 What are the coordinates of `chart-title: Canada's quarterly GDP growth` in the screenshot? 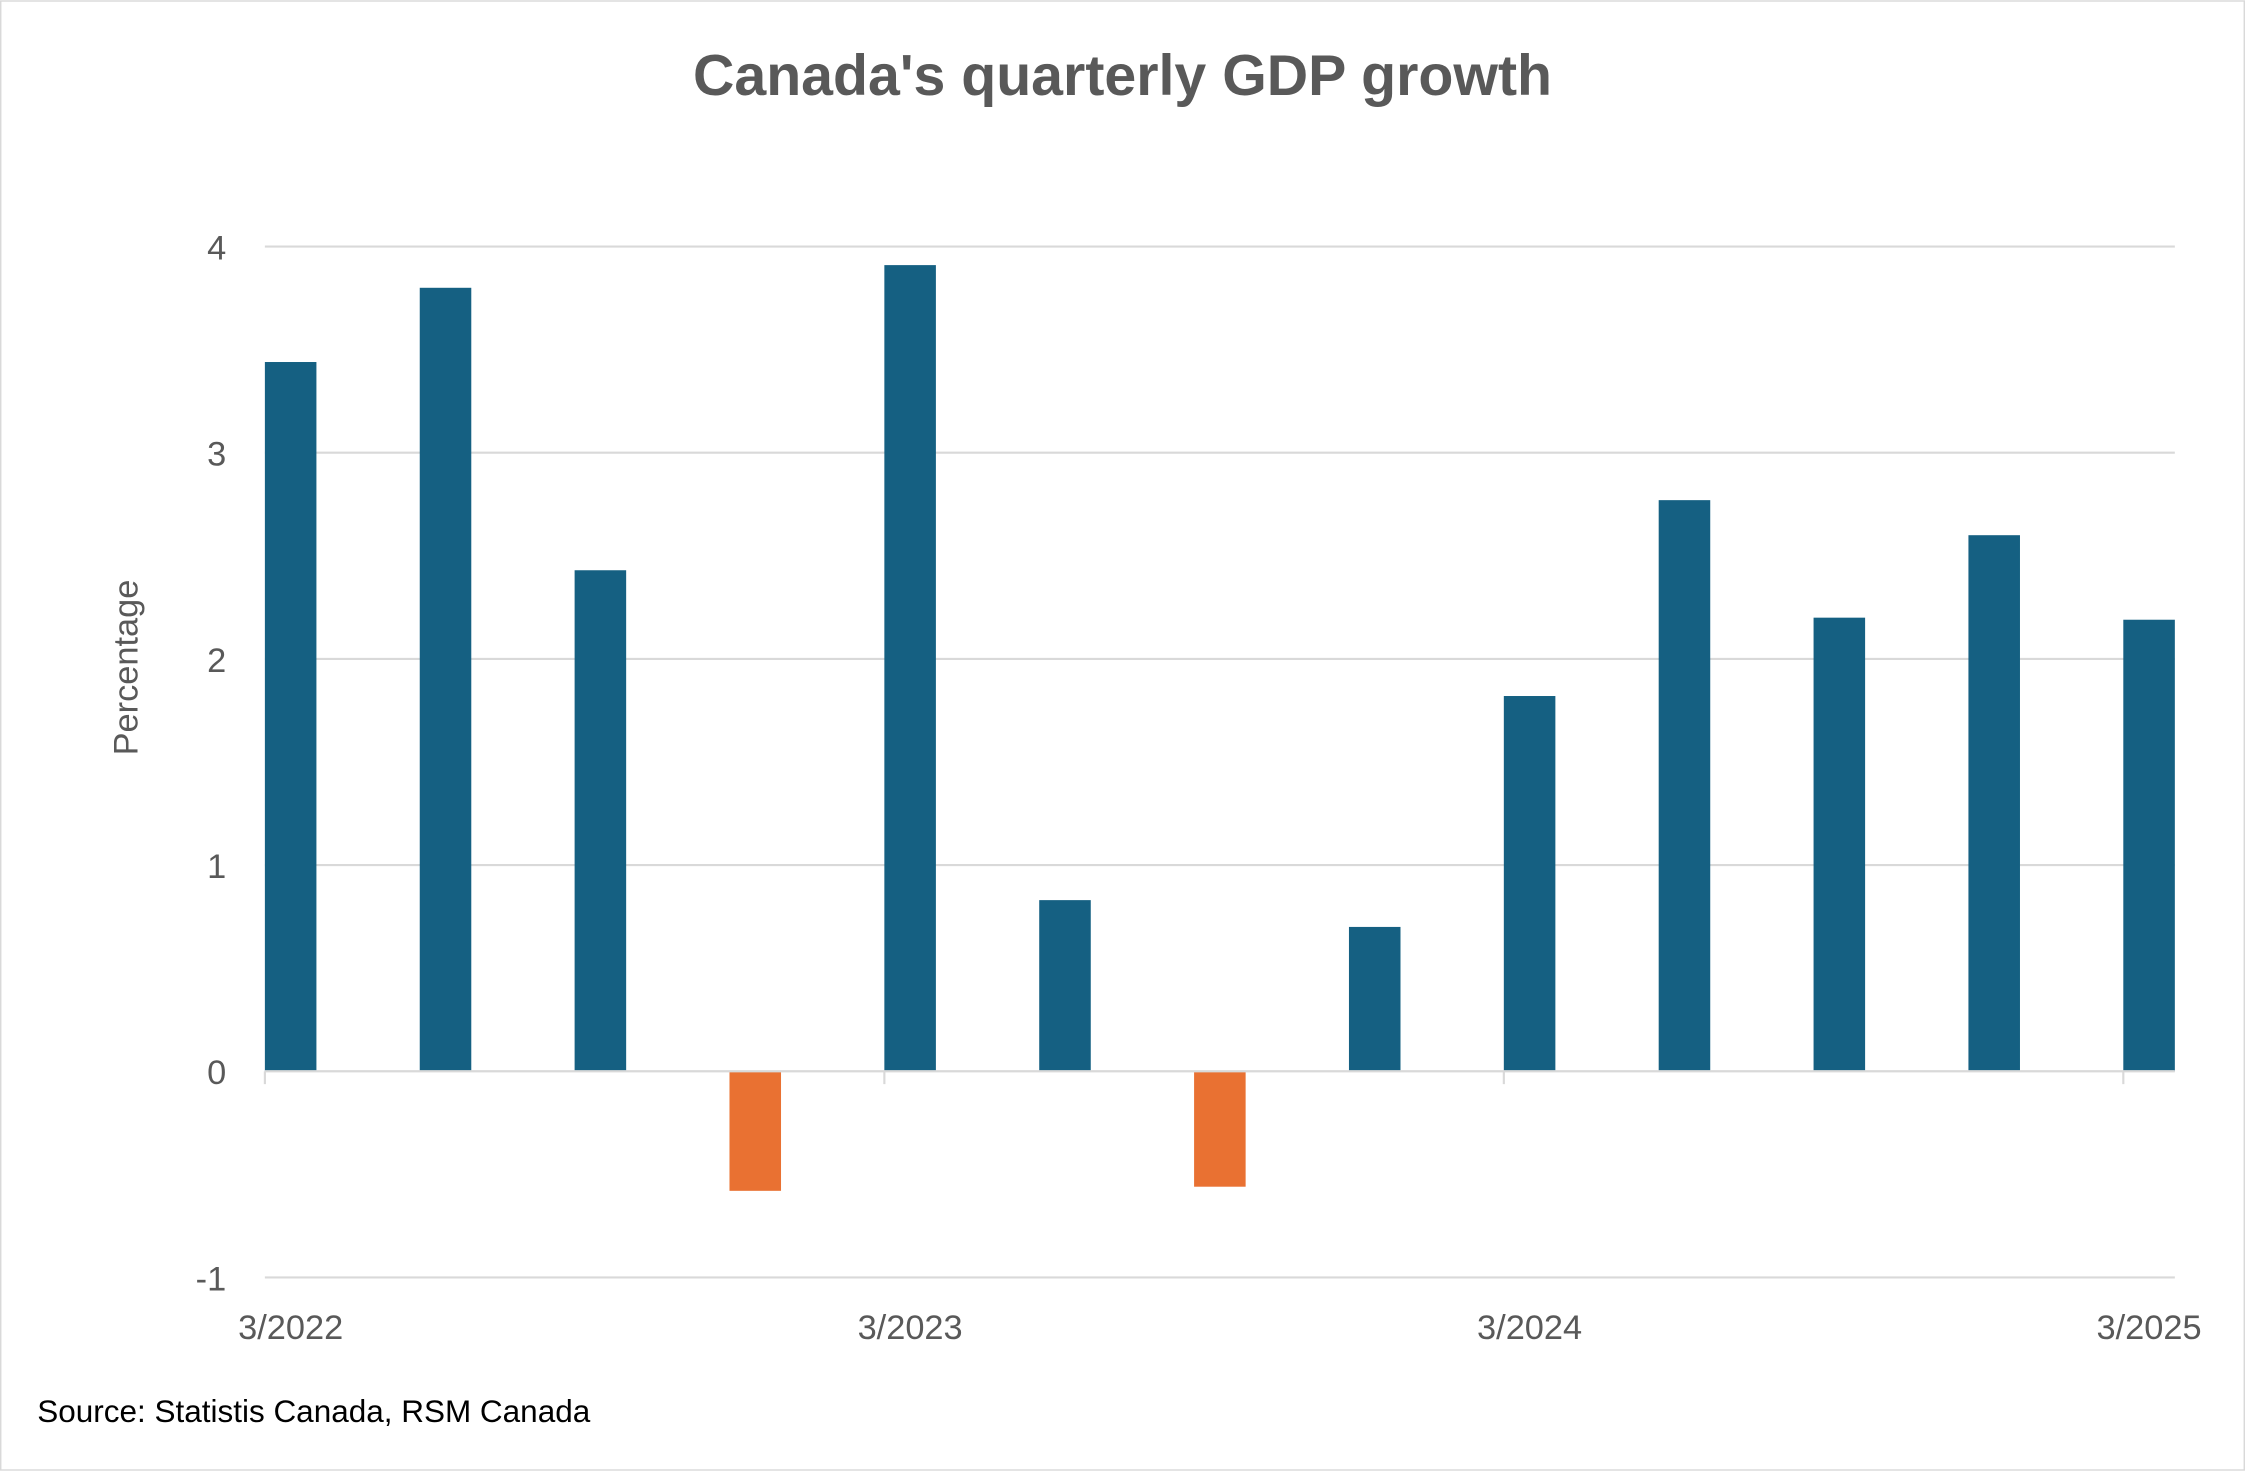 It's located at (1122, 76).